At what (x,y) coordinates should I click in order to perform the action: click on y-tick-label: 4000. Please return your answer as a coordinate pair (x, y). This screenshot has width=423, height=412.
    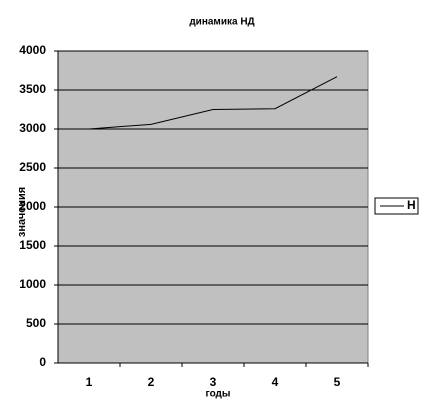
    Looking at the image, I should click on (32, 50).